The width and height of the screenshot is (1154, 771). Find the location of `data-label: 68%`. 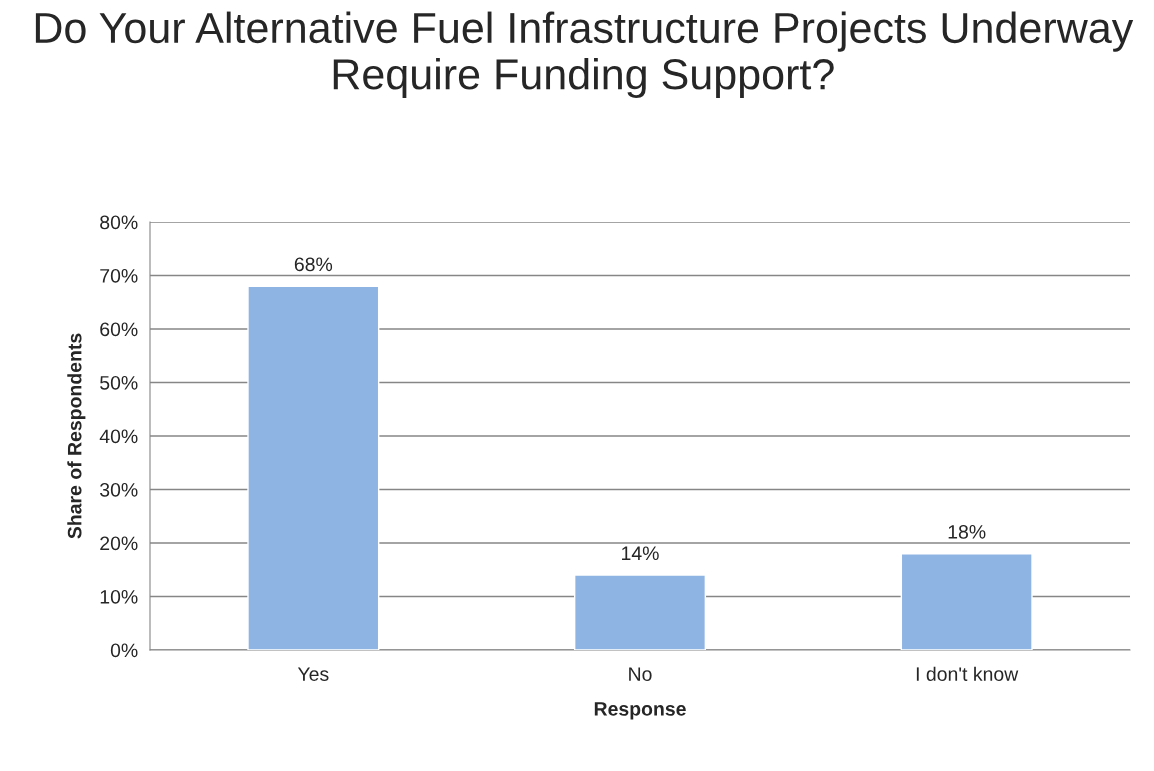

data-label: 68% is located at coordinates (313, 264).